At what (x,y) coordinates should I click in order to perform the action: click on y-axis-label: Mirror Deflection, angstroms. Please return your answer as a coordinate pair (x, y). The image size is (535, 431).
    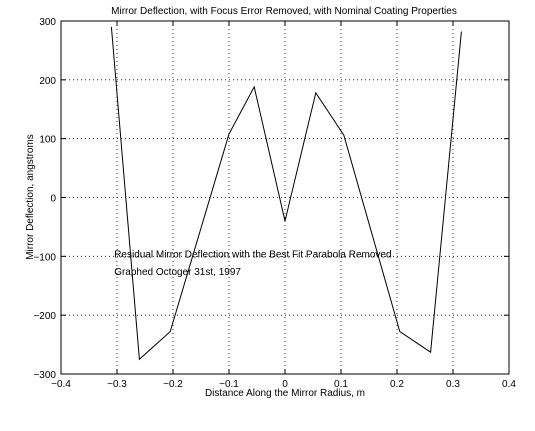
    Looking at the image, I should click on (30, 197).